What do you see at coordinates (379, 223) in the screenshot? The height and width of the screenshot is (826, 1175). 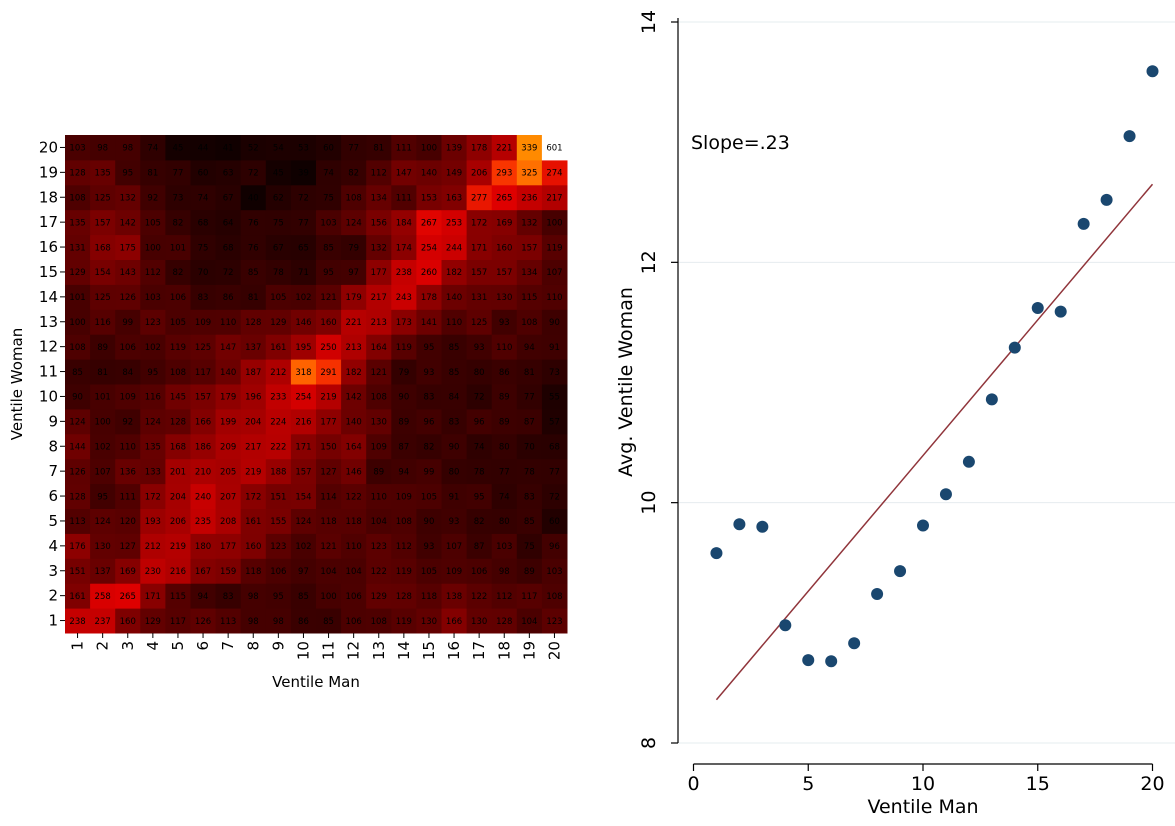 I see `heatmap-cell-label: 156` at bounding box center [379, 223].